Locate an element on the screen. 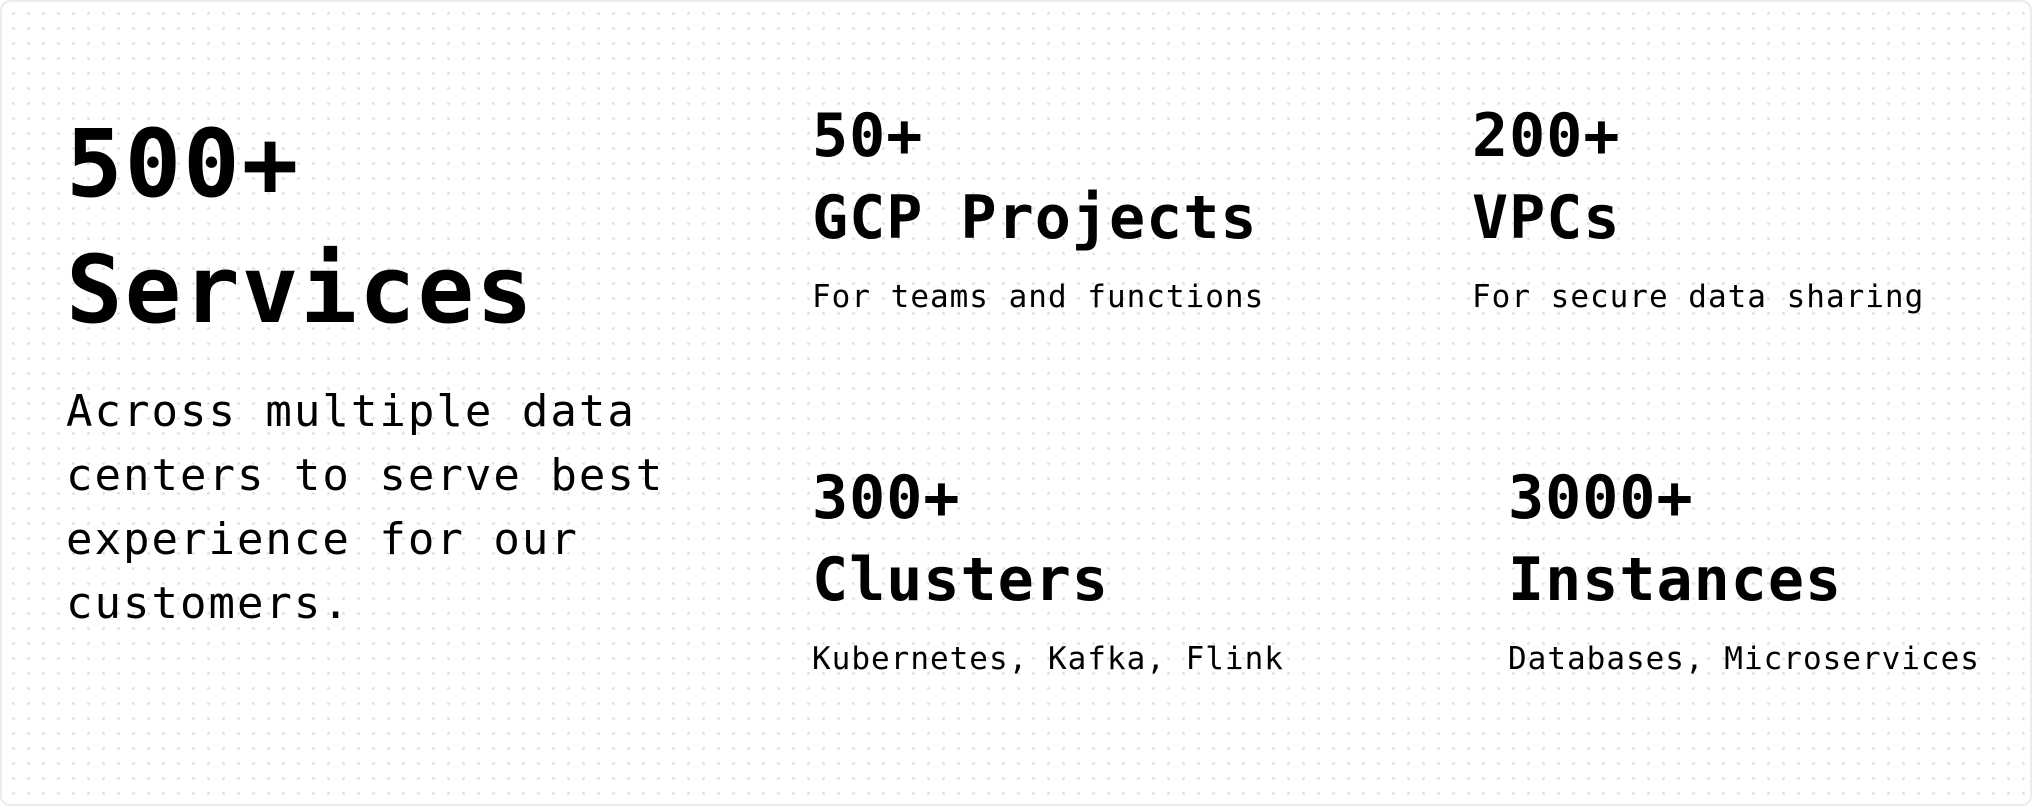  stat-vpcs: 200+ VPCs For secure data sharing is located at coordinates (1698, 206).